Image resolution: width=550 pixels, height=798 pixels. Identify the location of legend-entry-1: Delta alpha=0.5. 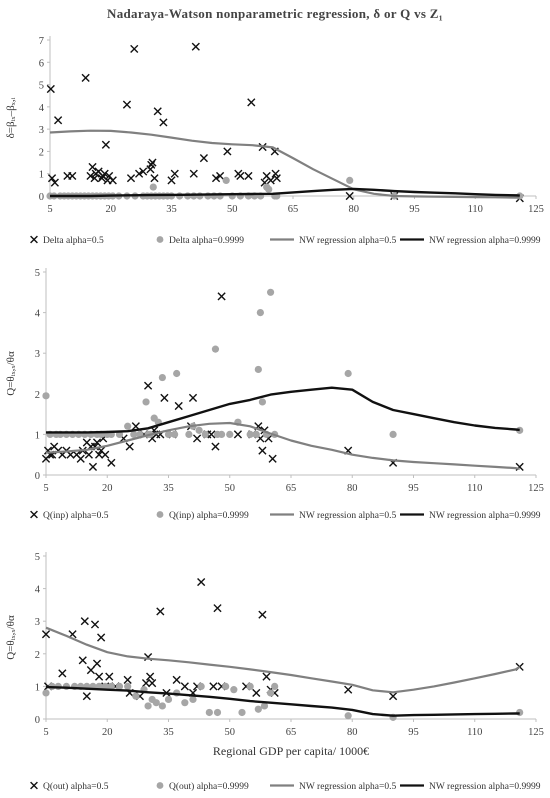
(67, 240).